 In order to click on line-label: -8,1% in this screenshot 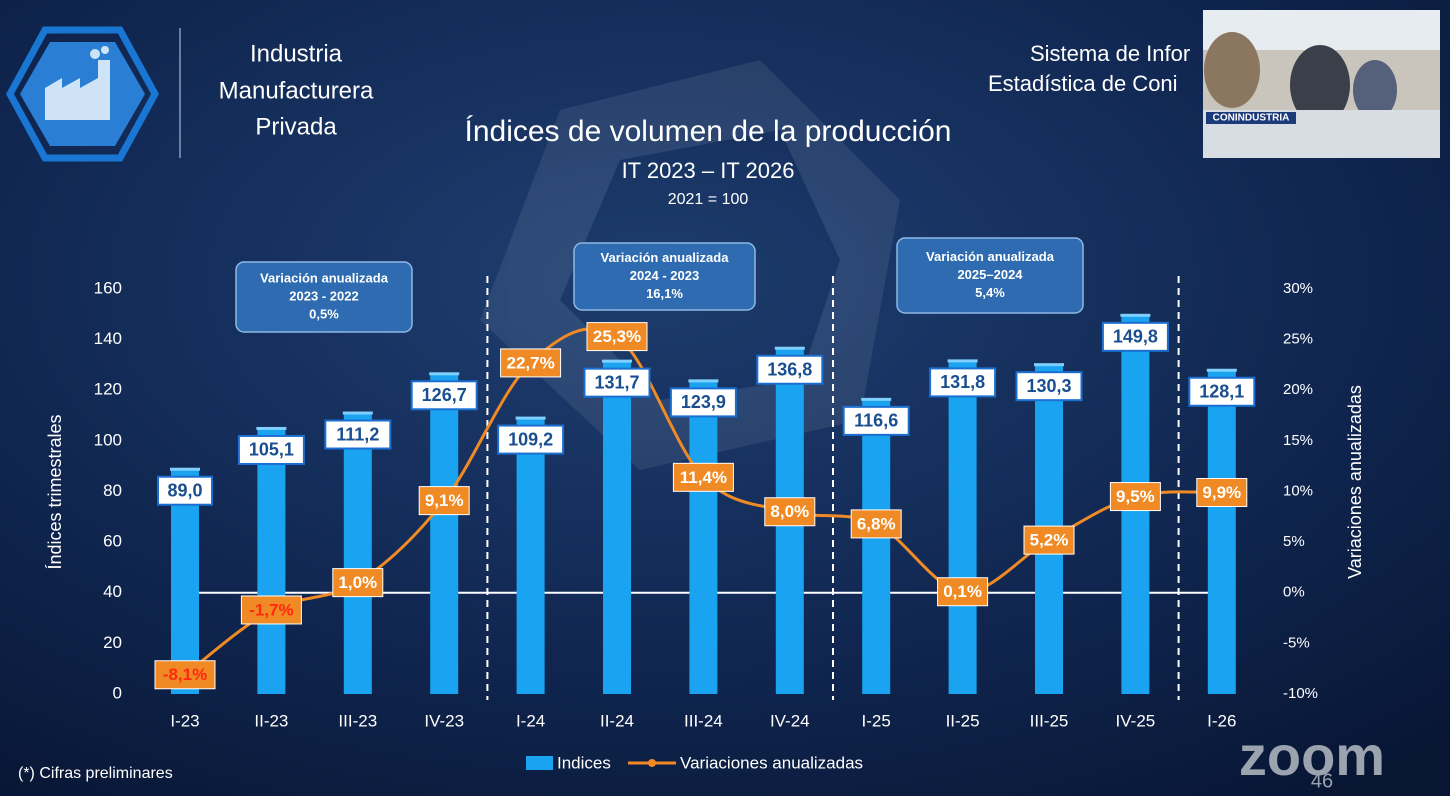, I will do `click(185, 674)`.